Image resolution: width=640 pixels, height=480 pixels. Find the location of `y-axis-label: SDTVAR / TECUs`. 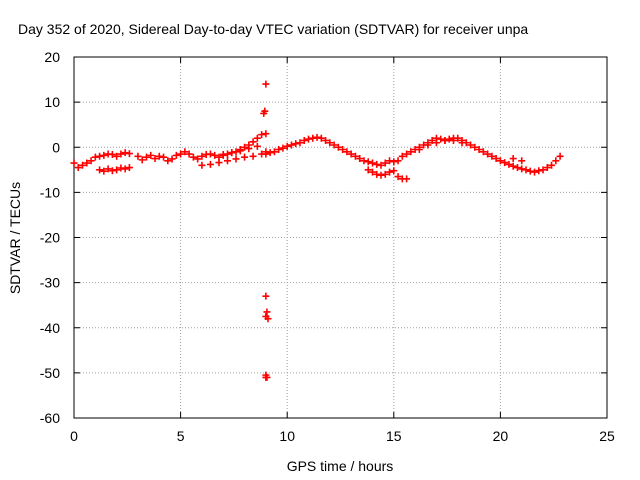

y-axis-label: SDTVAR / TECUs is located at coordinates (15, 238).